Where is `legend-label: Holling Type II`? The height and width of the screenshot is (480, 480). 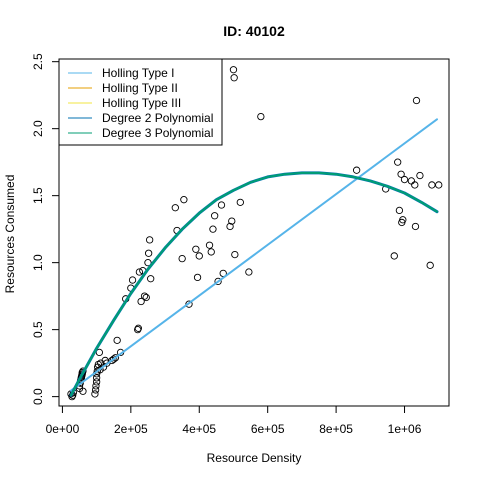
legend-label: Holling Type II is located at coordinates (140, 88).